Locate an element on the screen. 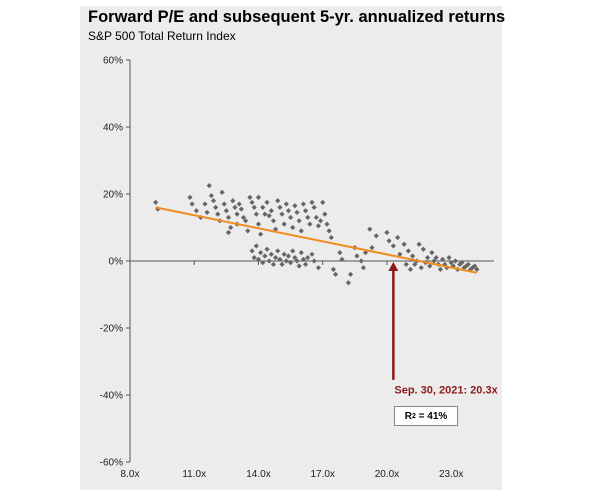 The image size is (608, 496). x-tick-label: 17.0x is located at coordinates (322, 474).